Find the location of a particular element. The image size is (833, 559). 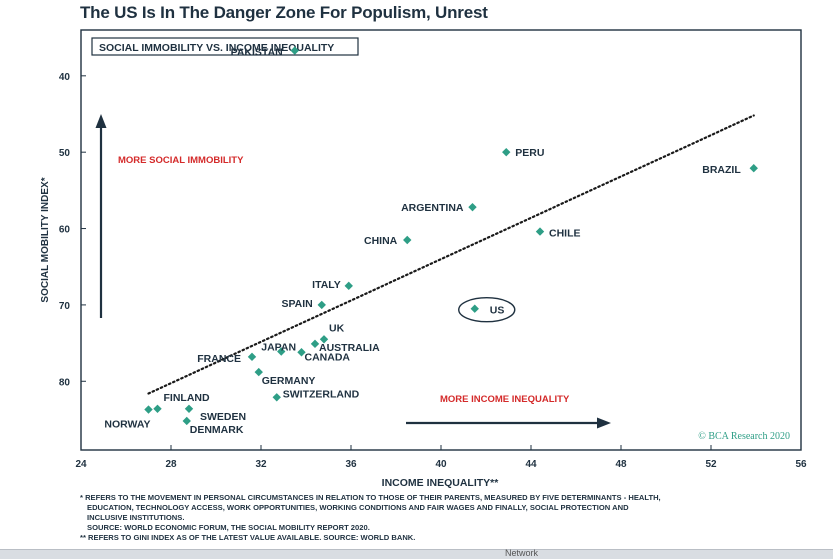

x-tick-label: 28 is located at coordinates (171, 464).